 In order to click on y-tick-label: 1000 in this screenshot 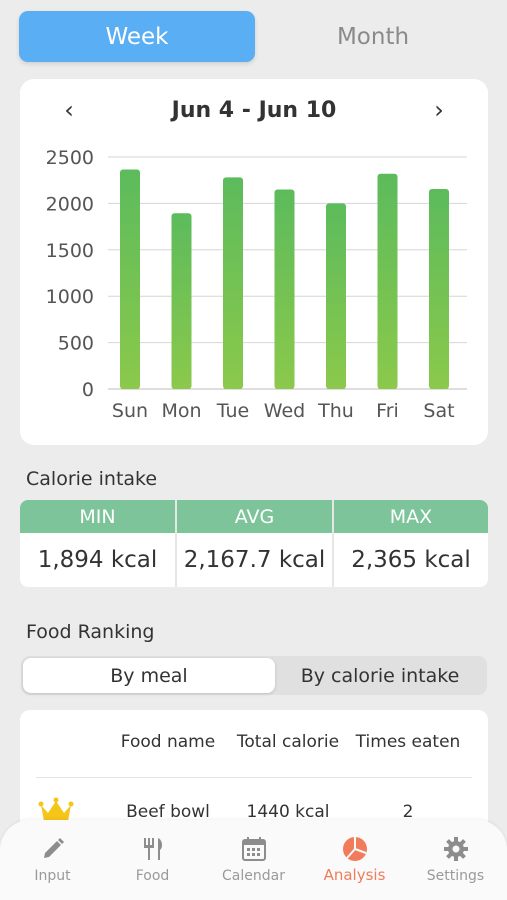, I will do `click(70, 297)`.